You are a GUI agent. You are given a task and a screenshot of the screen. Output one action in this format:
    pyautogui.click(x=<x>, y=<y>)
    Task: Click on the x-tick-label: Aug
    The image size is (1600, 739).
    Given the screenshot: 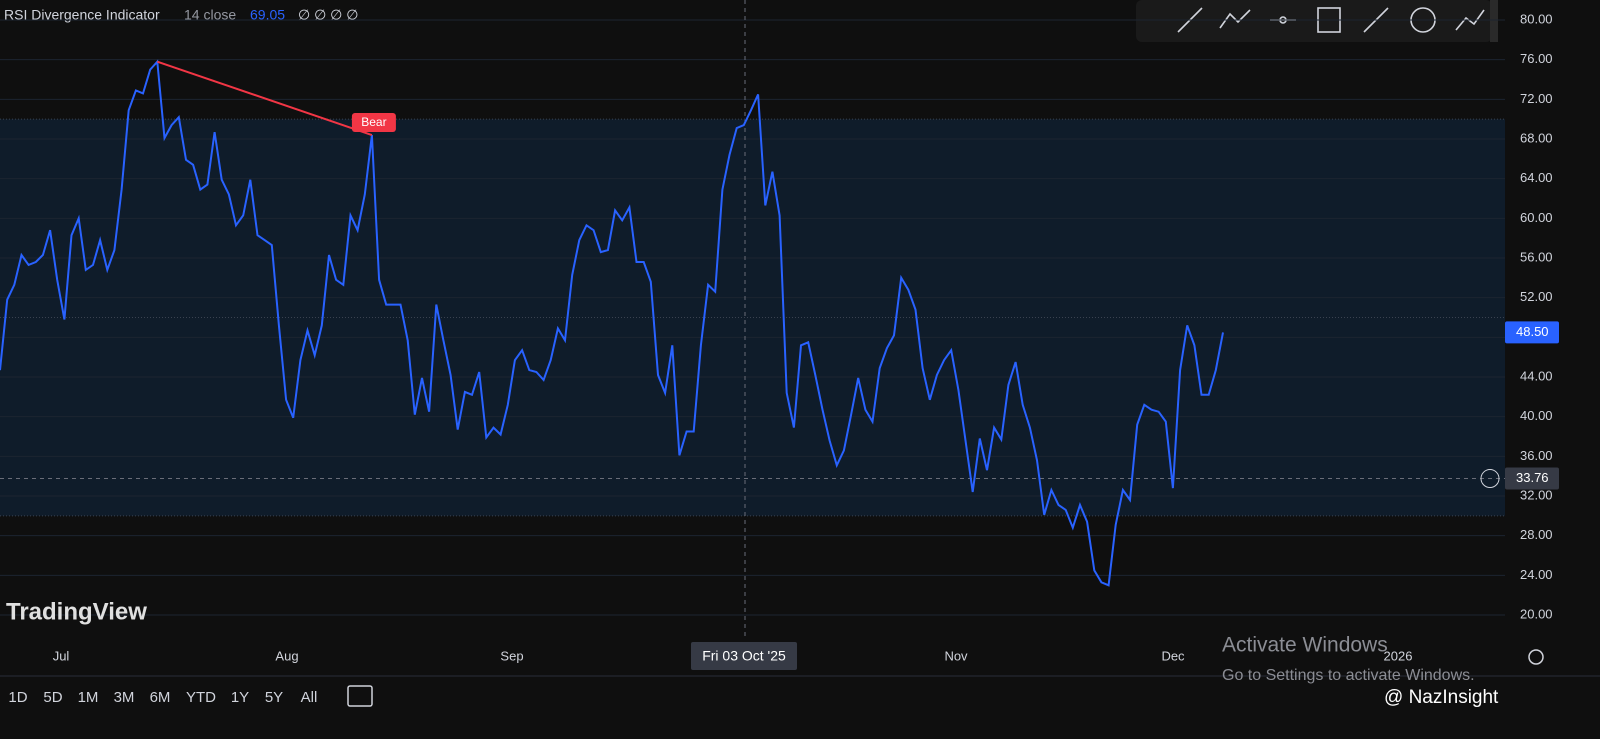 What is the action you would take?
    pyautogui.click(x=286, y=655)
    